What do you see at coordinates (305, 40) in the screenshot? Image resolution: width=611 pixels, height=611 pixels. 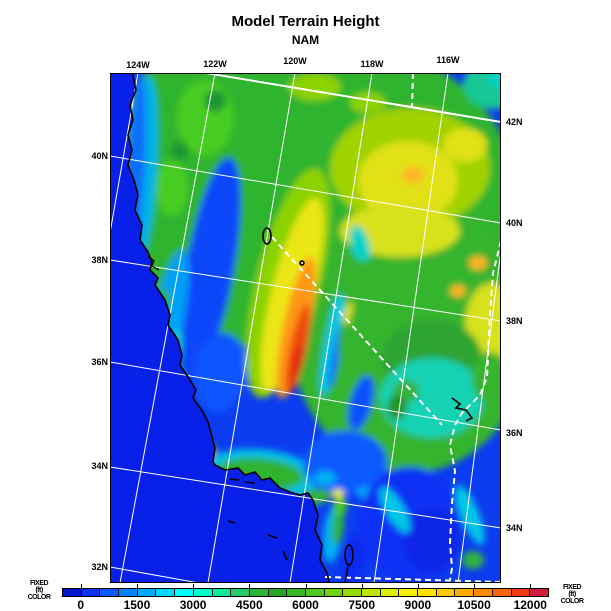 I see `model-subtitle: NAM` at bounding box center [305, 40].